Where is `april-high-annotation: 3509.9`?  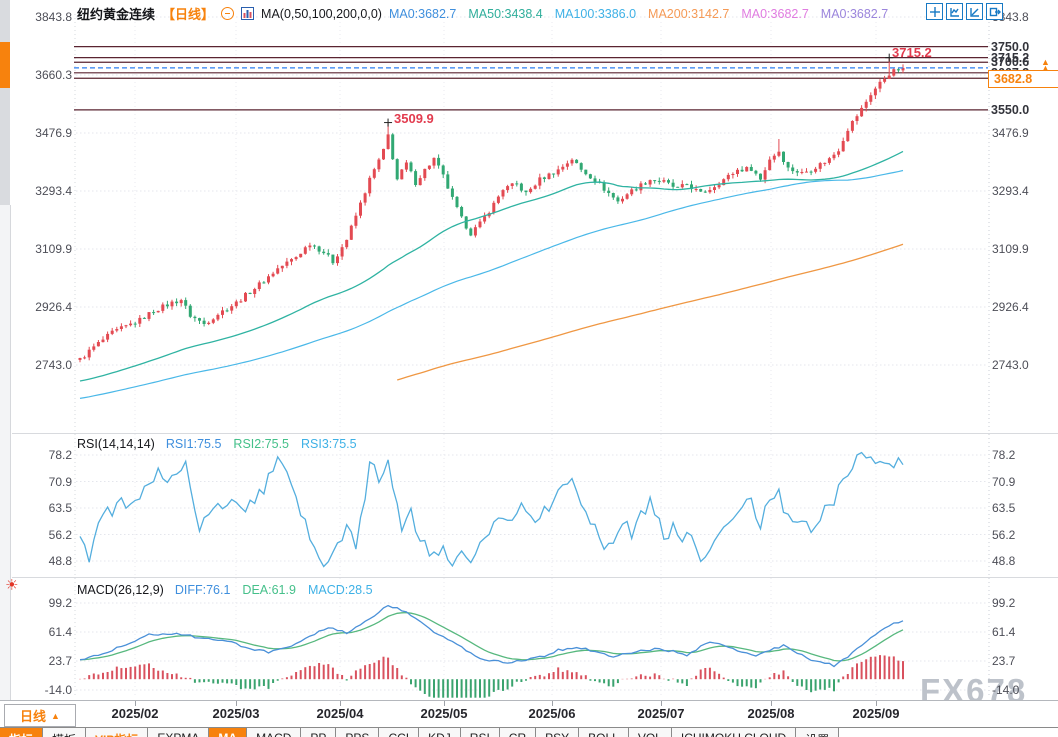
april-high-annotation: 3509.9 is located at coordinates (414, 118).